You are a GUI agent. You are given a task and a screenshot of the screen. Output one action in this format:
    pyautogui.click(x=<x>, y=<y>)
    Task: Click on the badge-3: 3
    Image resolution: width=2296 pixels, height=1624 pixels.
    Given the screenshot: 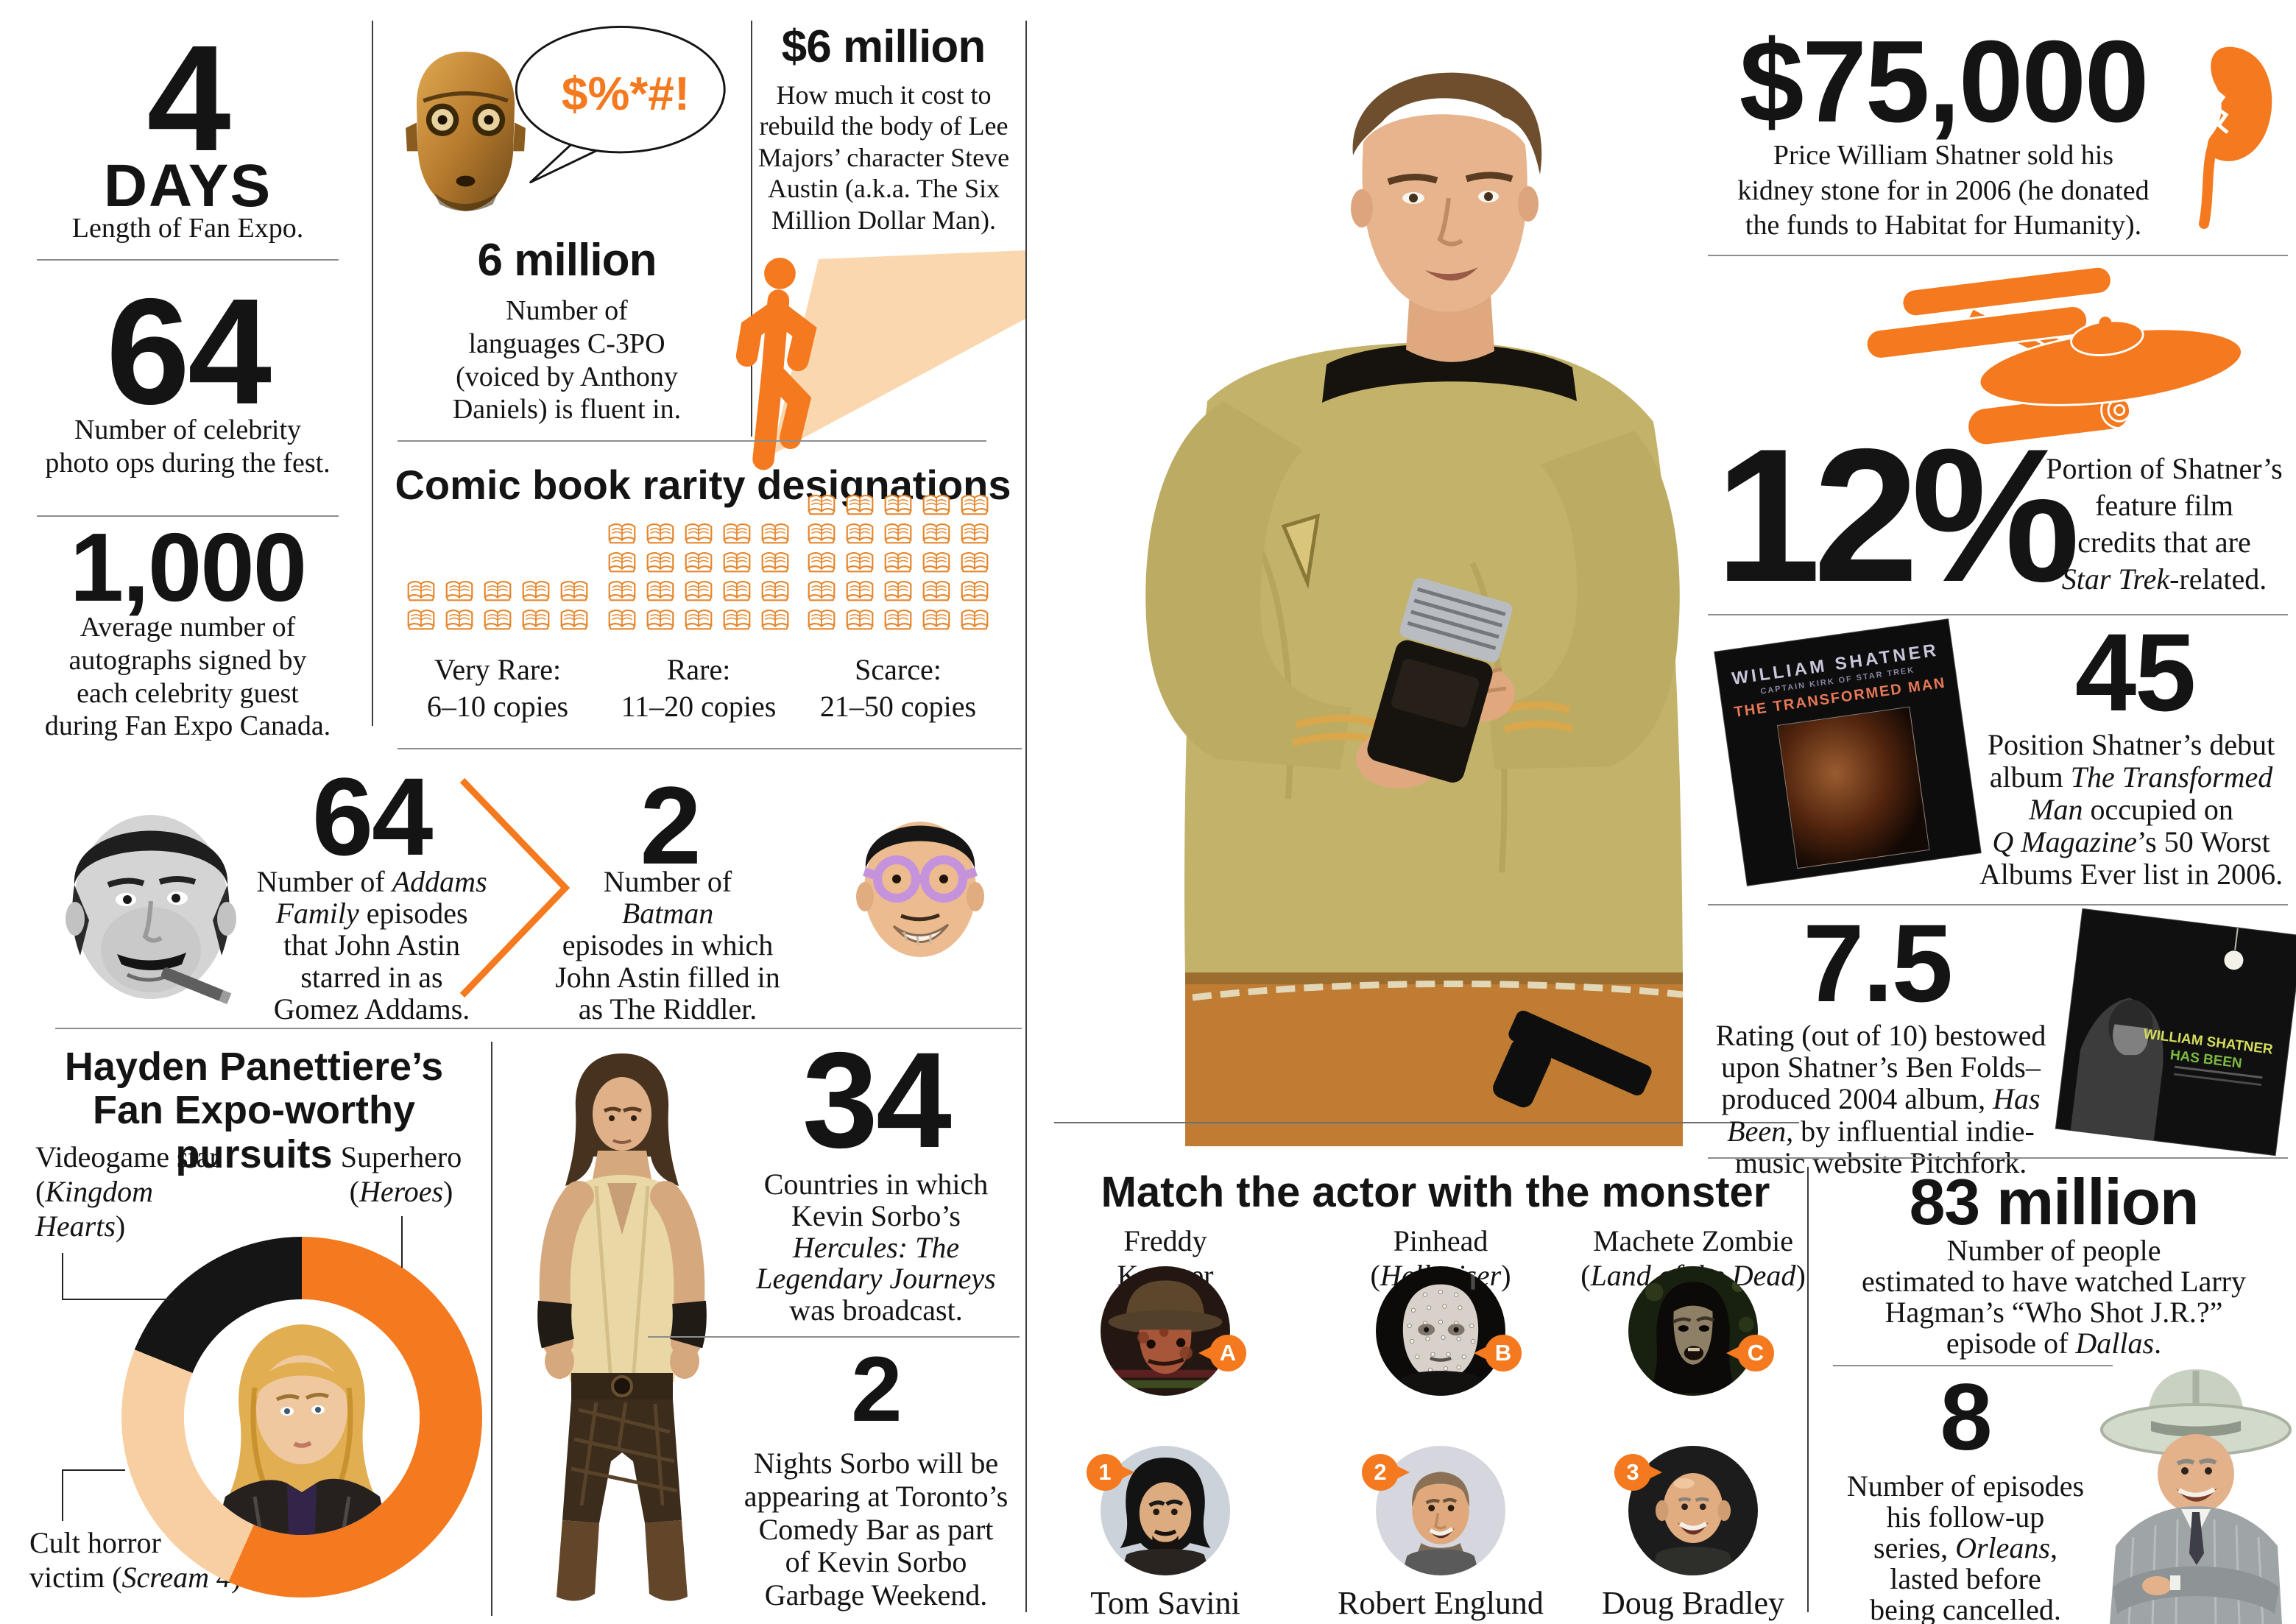 What is the action you would take?
    pyautogui.click(x=1638, y=1472)
    